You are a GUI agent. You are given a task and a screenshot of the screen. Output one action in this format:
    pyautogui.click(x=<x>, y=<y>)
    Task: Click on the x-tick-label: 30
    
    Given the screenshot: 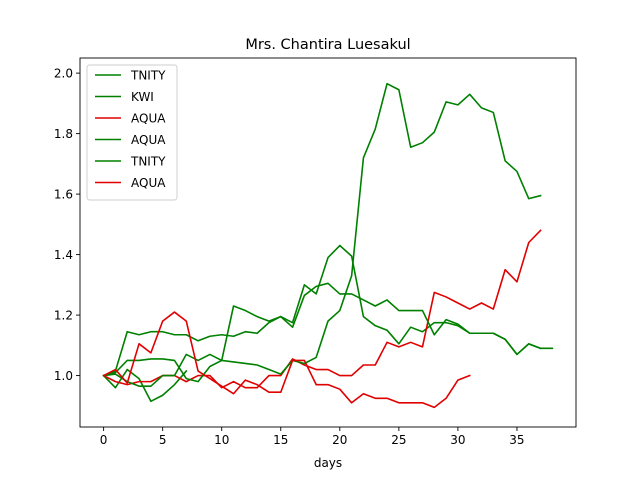 What is the action you would take?
    pyautogui.click(x=457, y=440)
    